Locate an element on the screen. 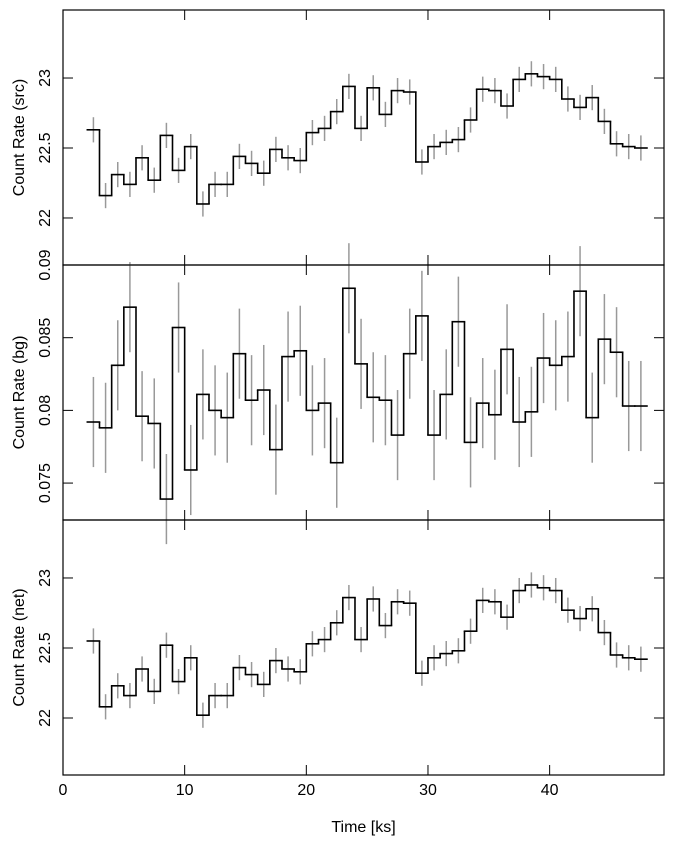 The width and height of the screenshot is (676, 846). y-axis-label: Count Rate (net) is located at coordinates (19, 647).